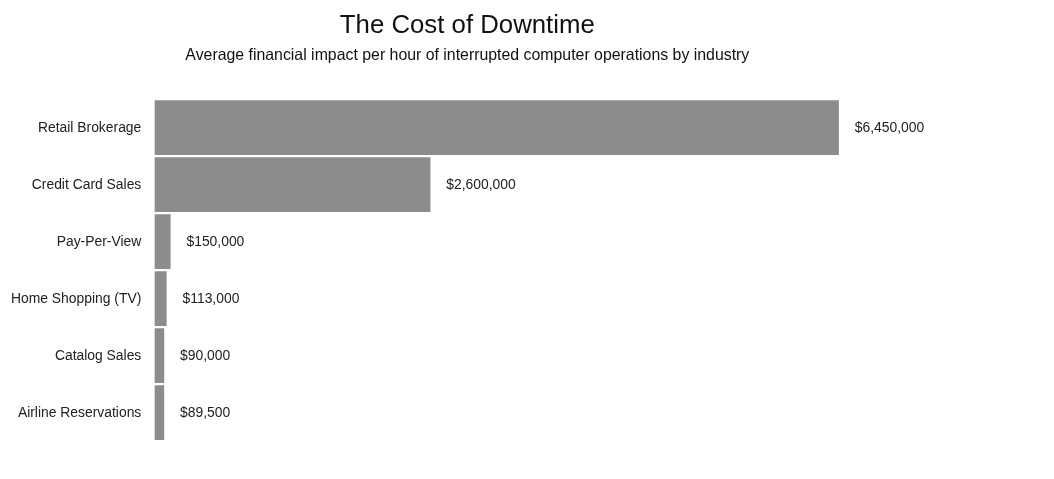  Describe the element at coordinates (211, 297) in the screenshot. I see `data-label: $113,000` at that location.